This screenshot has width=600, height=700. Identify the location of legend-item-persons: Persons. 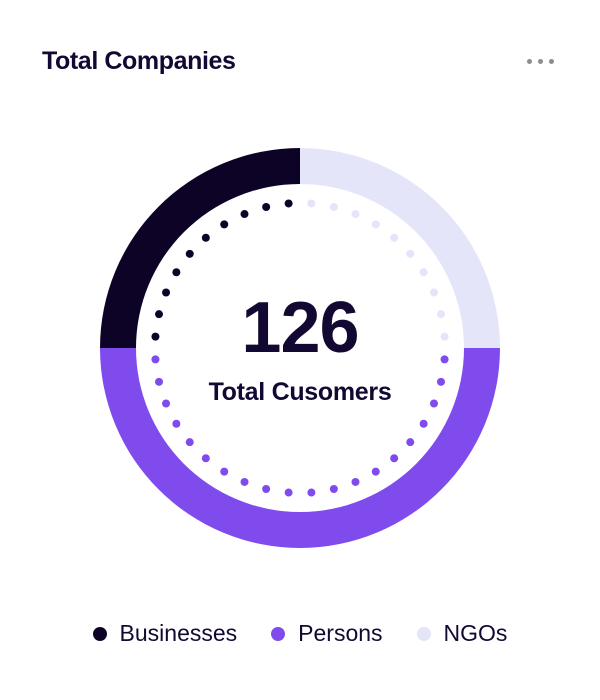
(327, 633).